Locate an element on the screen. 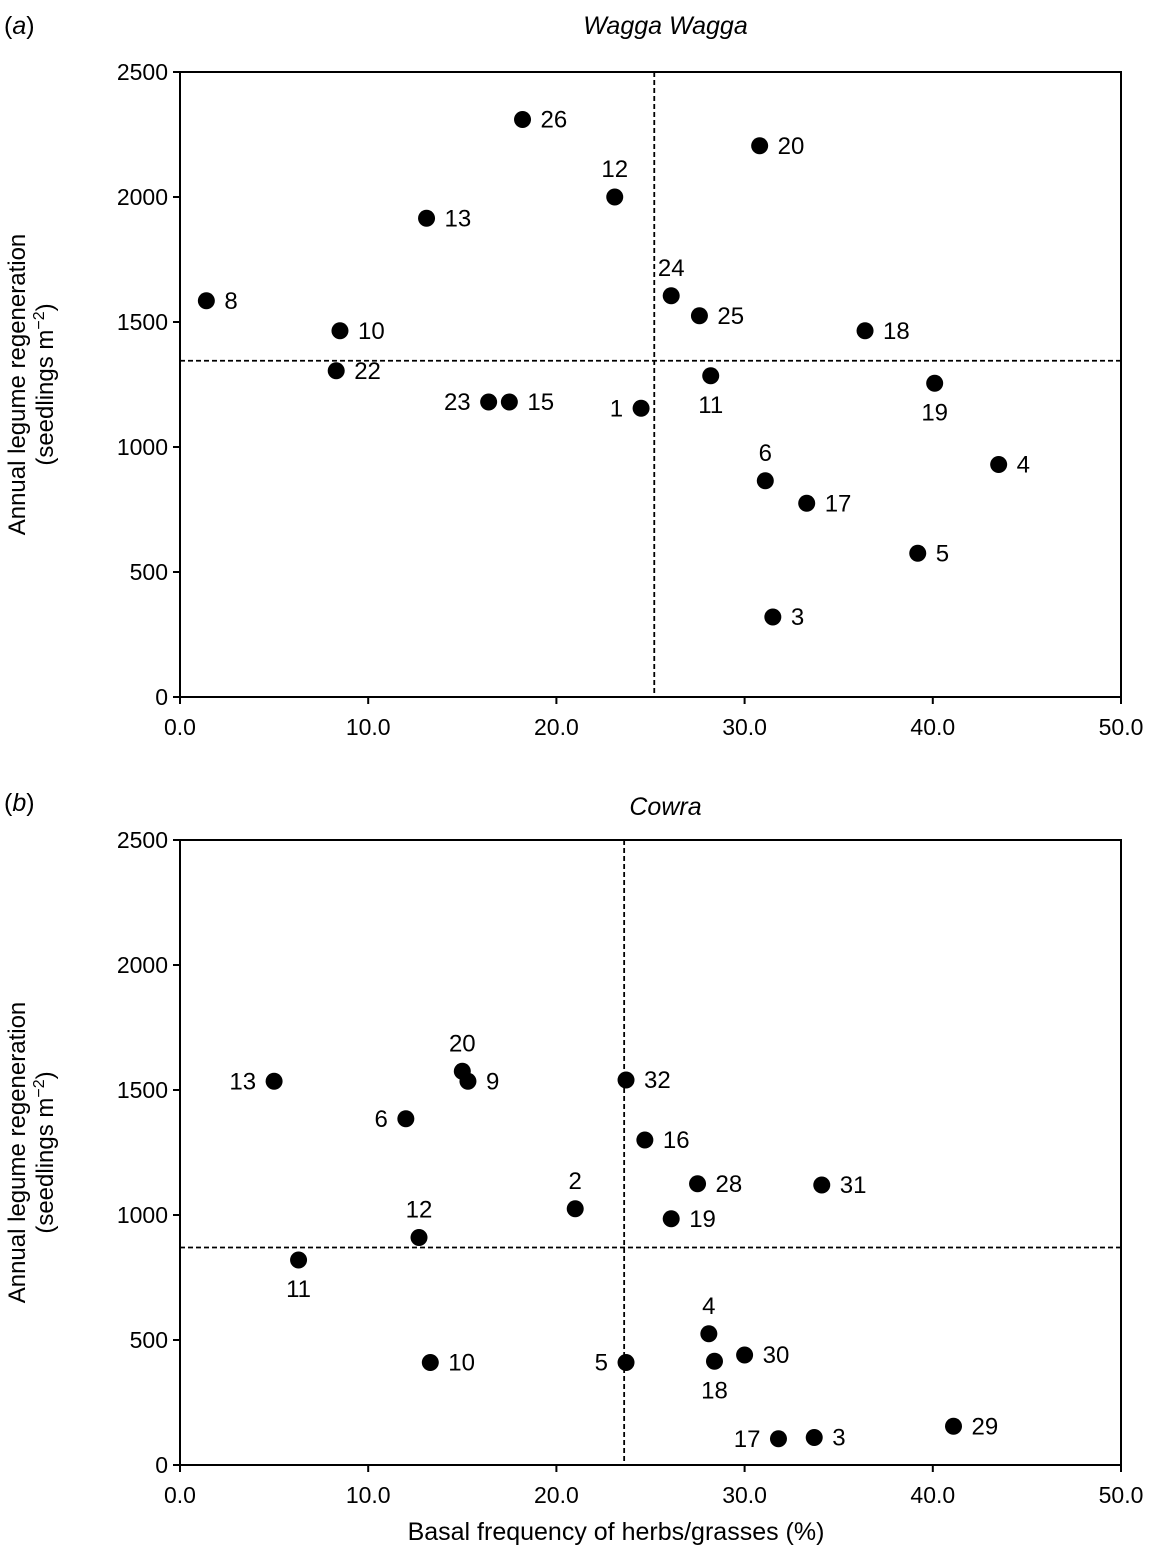 This screenshot has height=1557, width=1161. x-tick-label: 40.0 is located at coordinates (932, 727).